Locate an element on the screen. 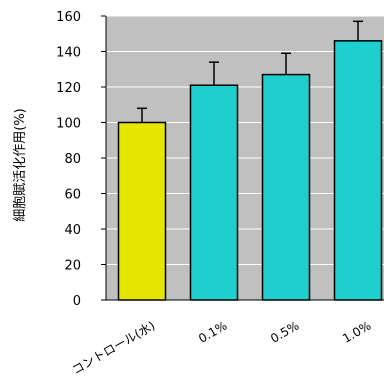  x-category-label: 0.5% is located at coordinates (284, 331).